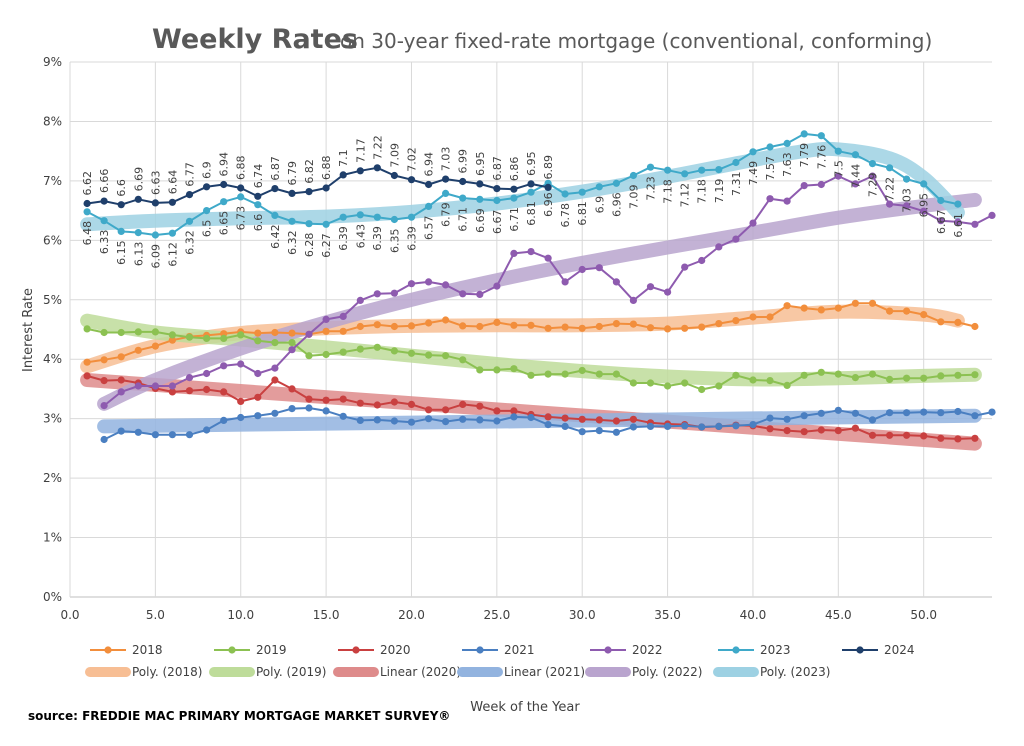 The width and height of the screenshot is (1024, 746). What do you see at coordinates (878, 650) in the screenshot?
I see `legend-item: 2024` at bounding box center [878, 650].